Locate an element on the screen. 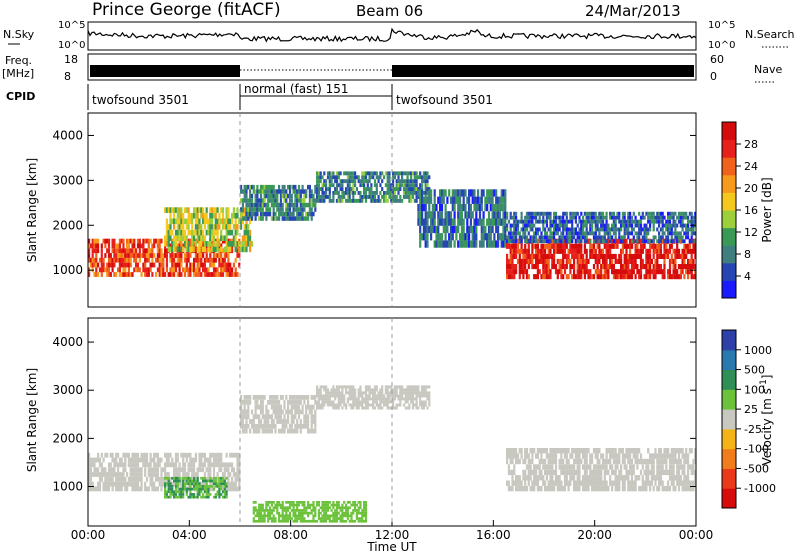  colorbar-swatch is located at coordinates (729, 131).